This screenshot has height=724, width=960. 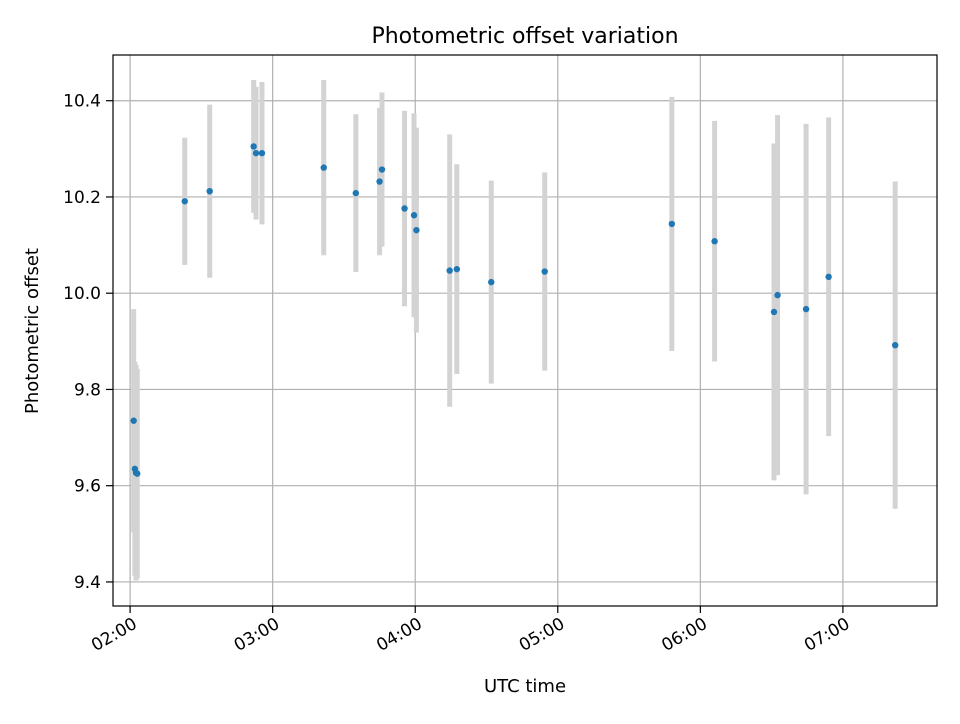 What do you see at coordinates (542, 635) in the screenshot?
I see `x-tick-label: 05:00` at bounding box center [542, 635].